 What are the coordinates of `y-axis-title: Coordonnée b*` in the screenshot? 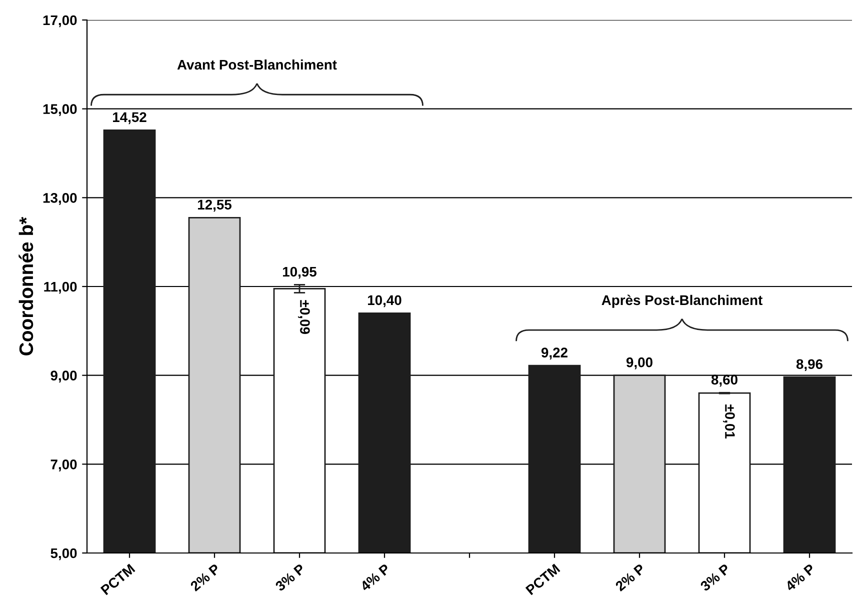 It's located at (26, 286).